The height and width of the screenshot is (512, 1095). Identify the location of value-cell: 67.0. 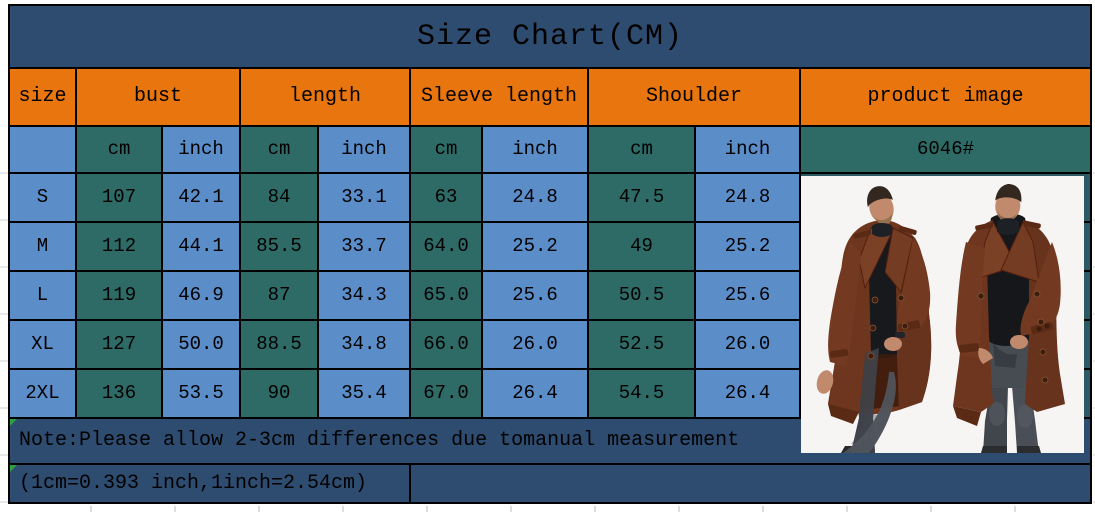
(446, 393).